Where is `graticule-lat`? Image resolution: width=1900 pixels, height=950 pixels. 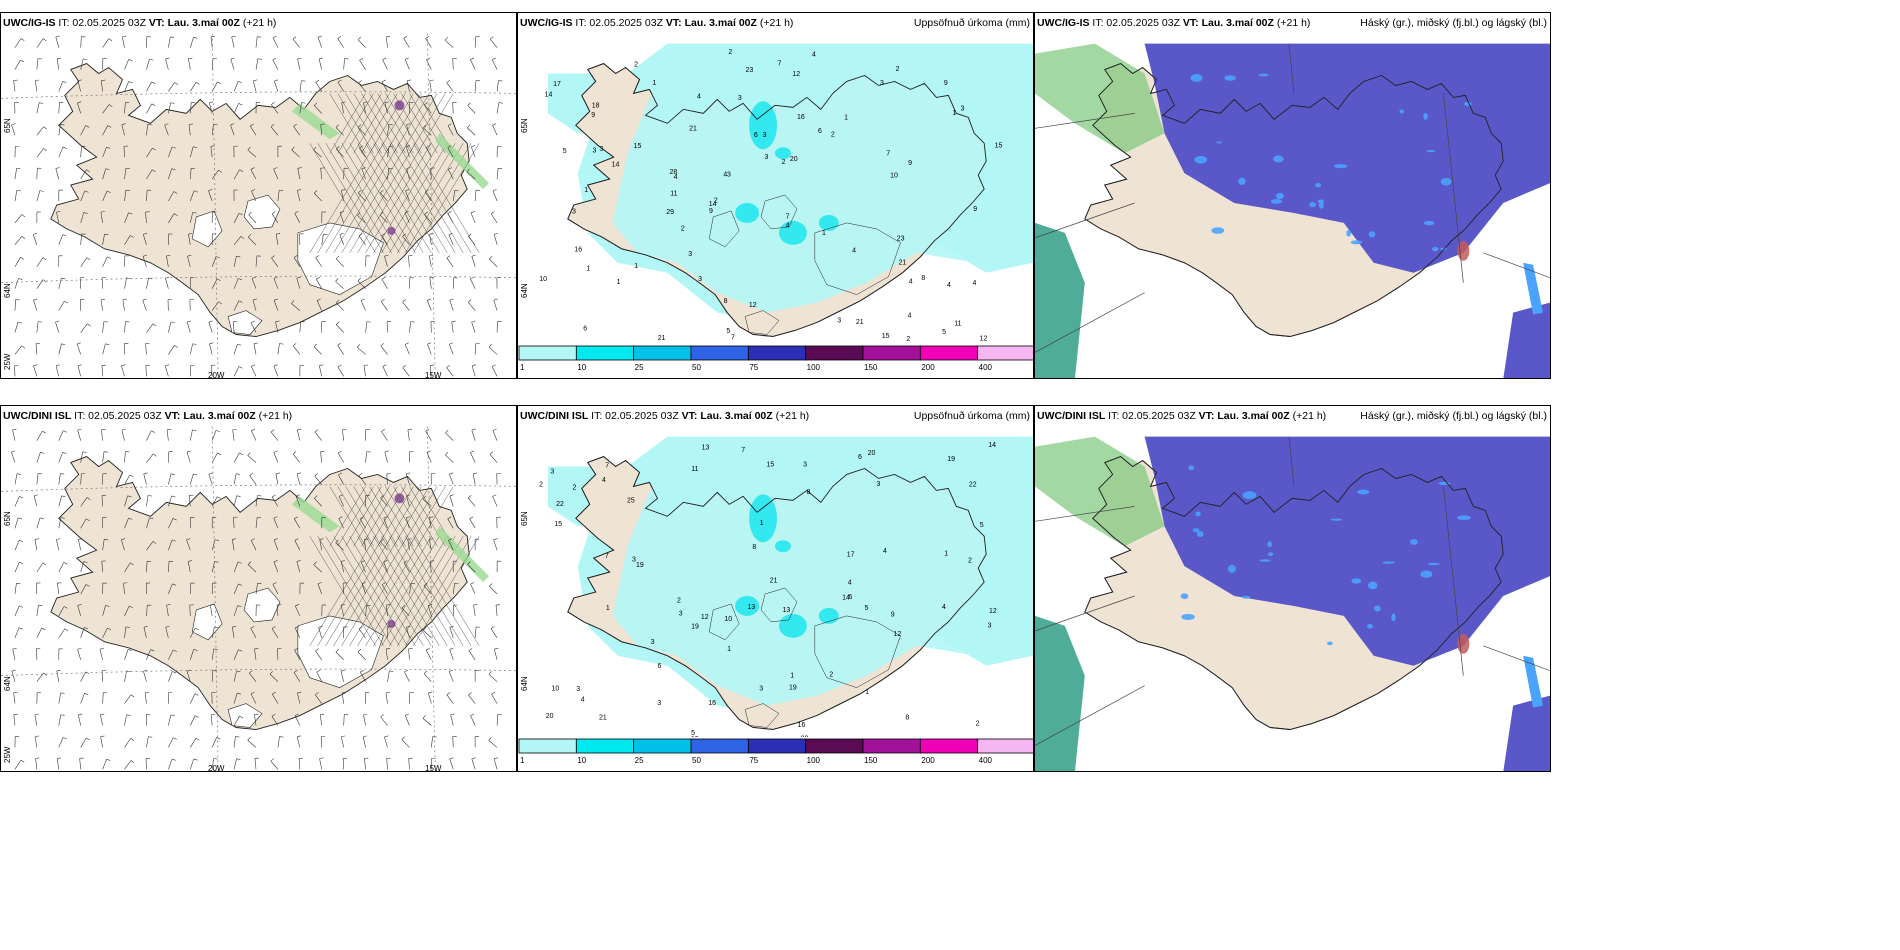 graticule-lat is located at coordinates (258, 488).